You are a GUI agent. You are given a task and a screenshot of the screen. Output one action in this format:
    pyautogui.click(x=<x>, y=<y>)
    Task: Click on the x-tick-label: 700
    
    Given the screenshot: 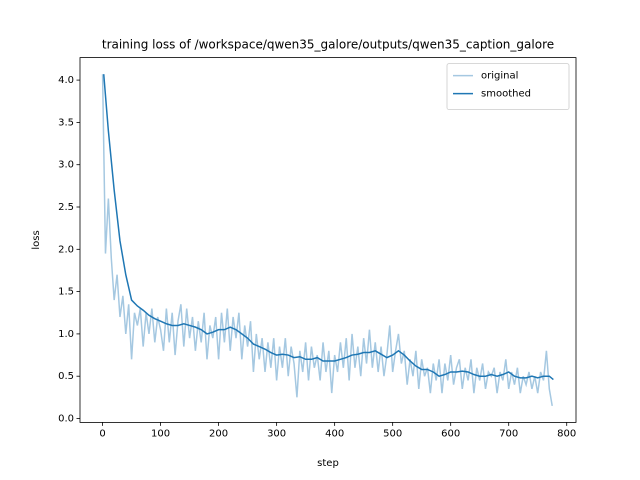 What is the action you would take?
    pyautogui.click(x=508, y=433)
    